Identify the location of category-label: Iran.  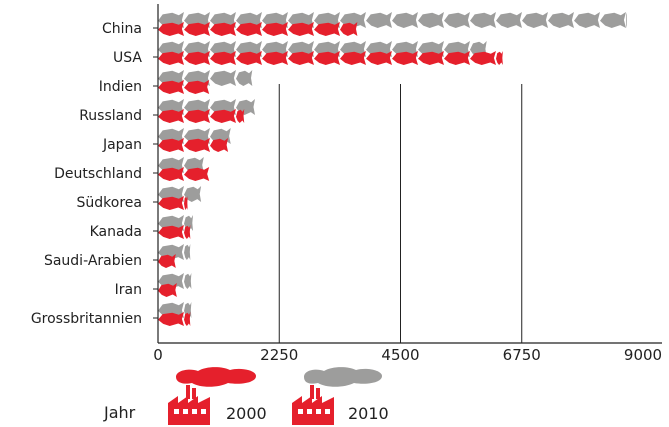
(128, 290).